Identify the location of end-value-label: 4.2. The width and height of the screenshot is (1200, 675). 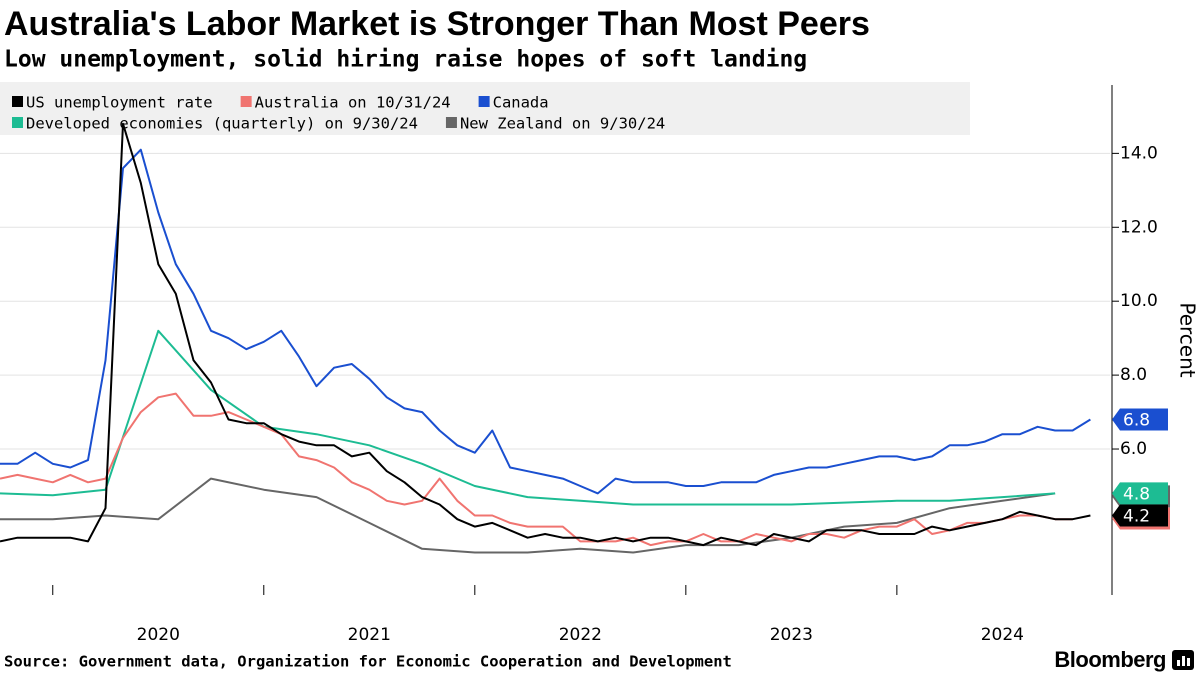
(1136, 517).